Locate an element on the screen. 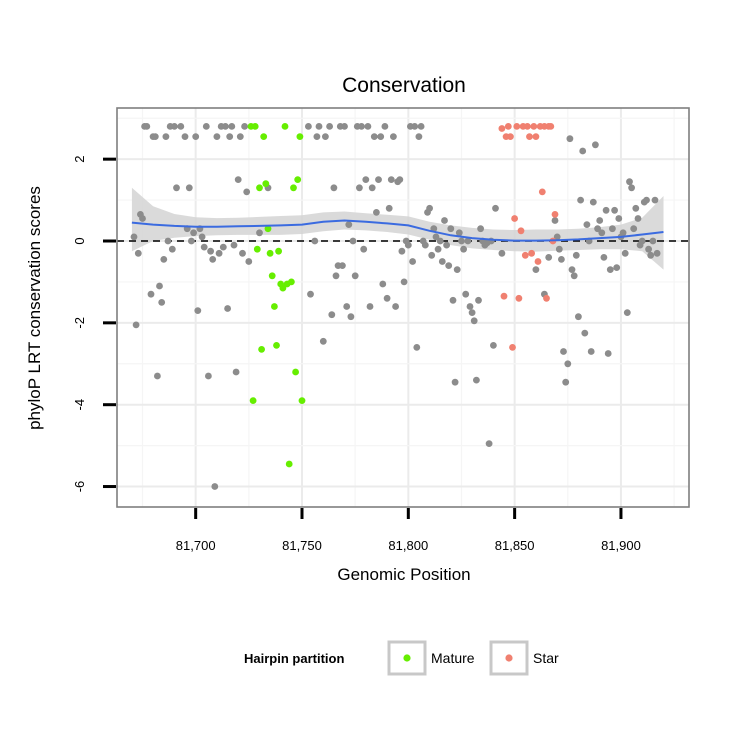 The width and height of the screenshot is (750, 750). y-axis-label: phyloP LRT conservation scores is located at coordinates (34, 308).